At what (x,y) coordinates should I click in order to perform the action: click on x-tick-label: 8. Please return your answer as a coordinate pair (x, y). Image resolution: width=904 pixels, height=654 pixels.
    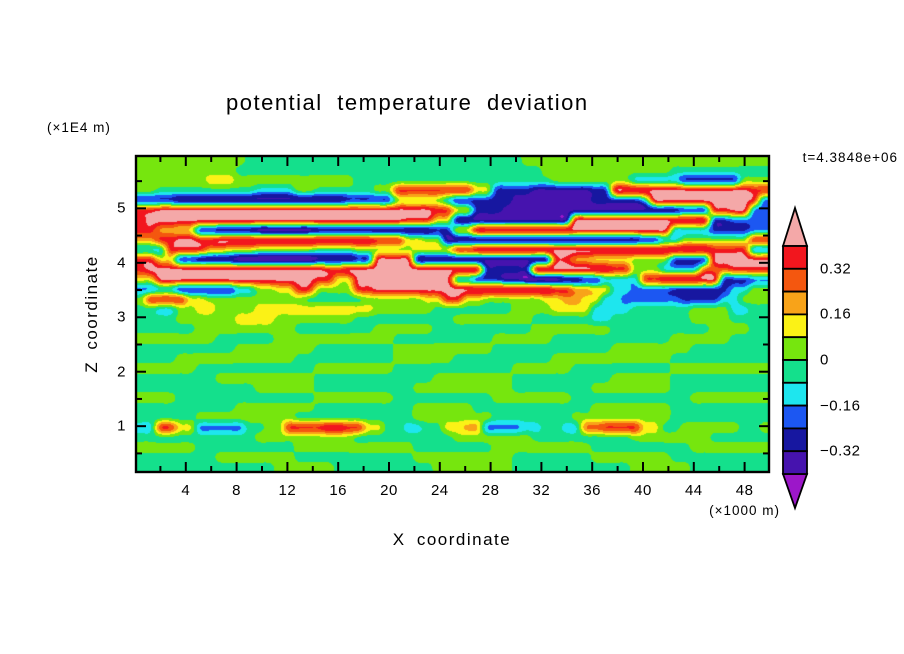
    Looking at the image, I should click on (237, 490).